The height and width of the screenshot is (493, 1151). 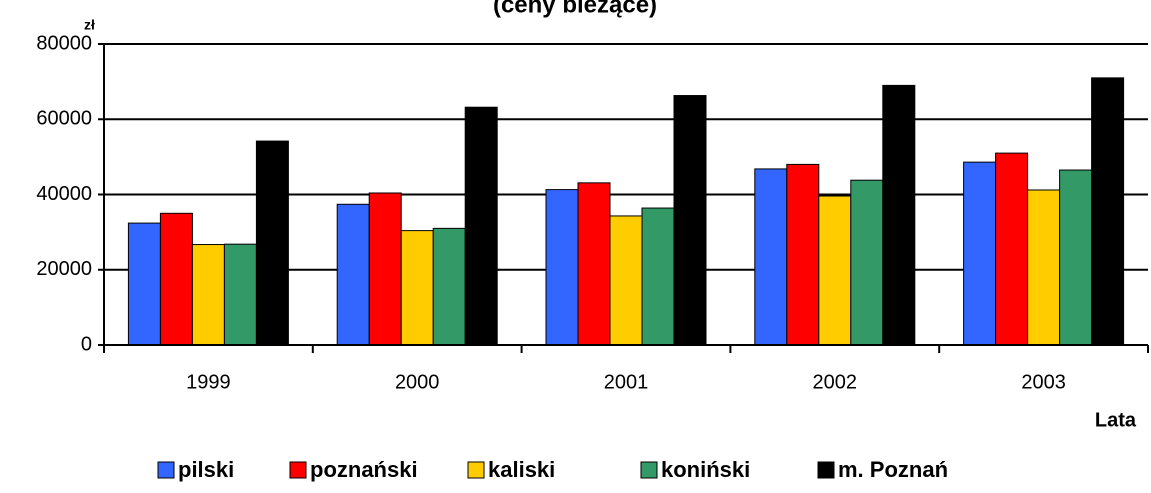 I want to click on y-tick-label: 60000, so click(x=64, y=119).